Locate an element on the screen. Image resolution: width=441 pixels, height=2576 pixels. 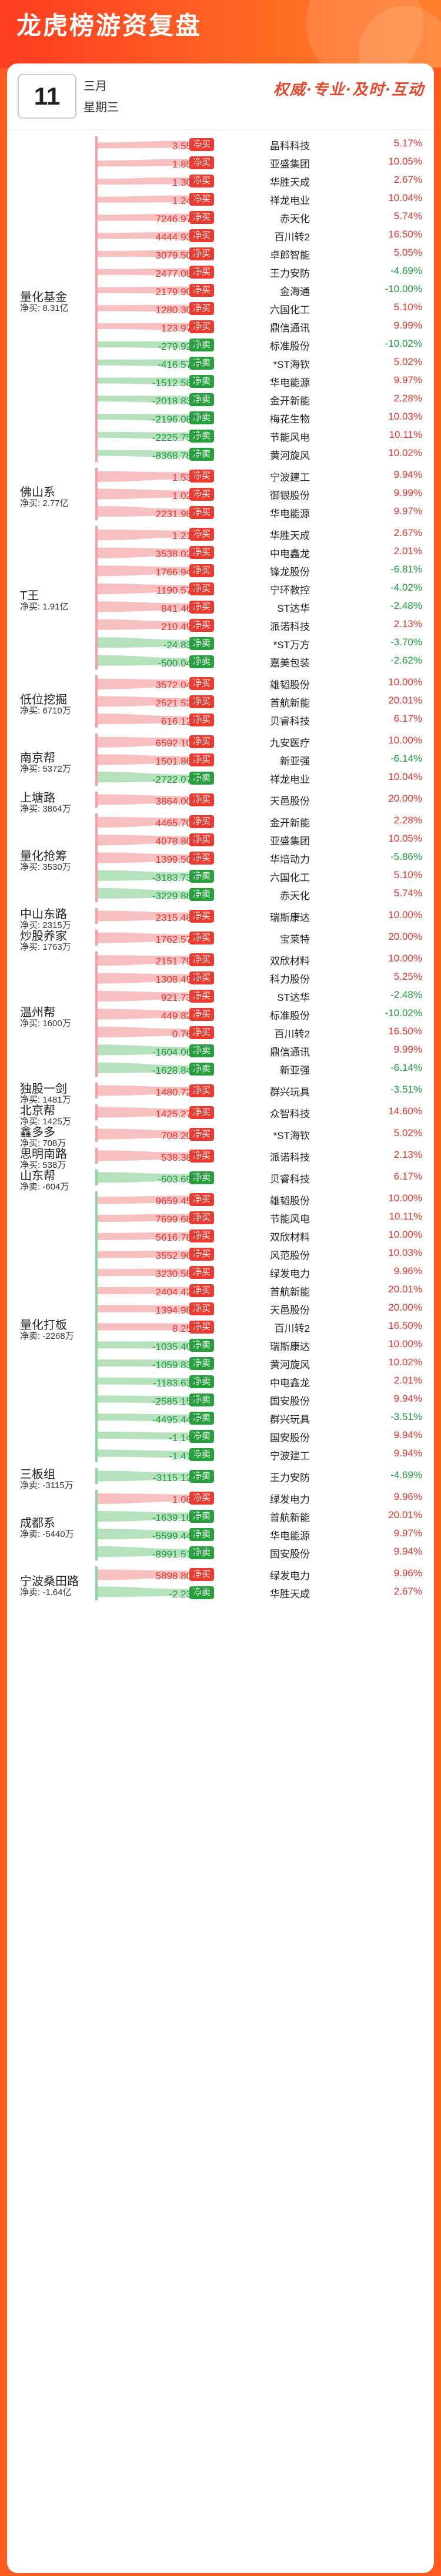
stock-row: 净买 8.25万 百川转2 16.50% is located at coordinates (220, 1326).